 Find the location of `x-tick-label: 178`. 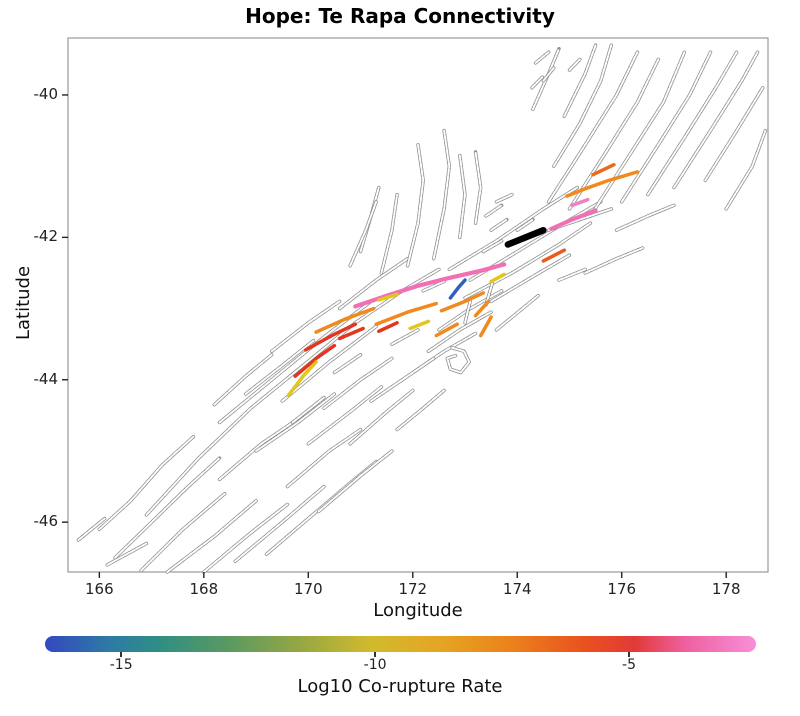

x-tick-label: 178 is located at coordinates (726, 589).